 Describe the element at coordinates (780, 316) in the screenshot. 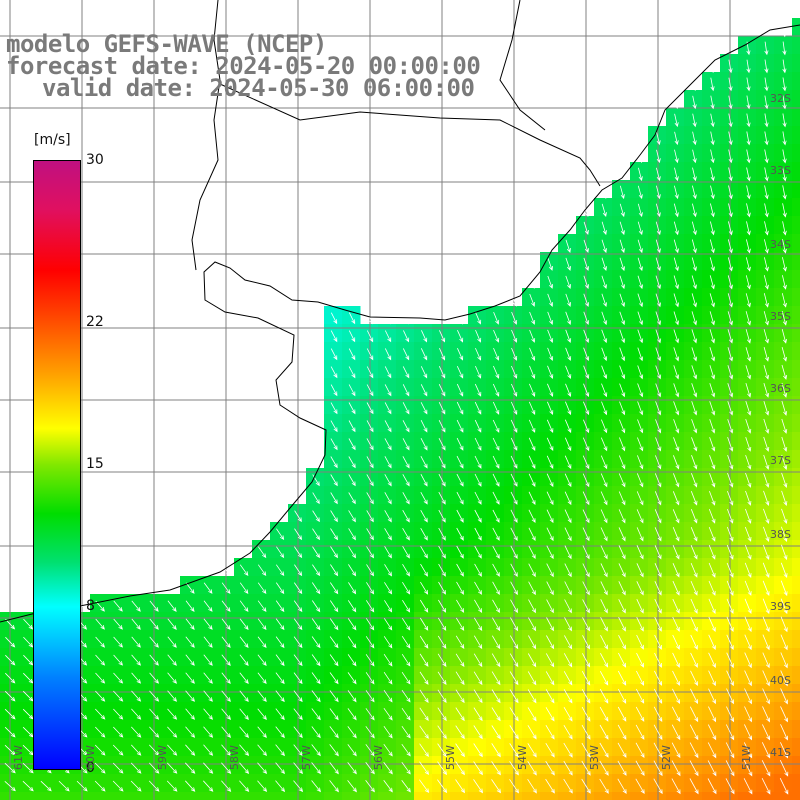

I see `latitude-label: 35S` at that location.